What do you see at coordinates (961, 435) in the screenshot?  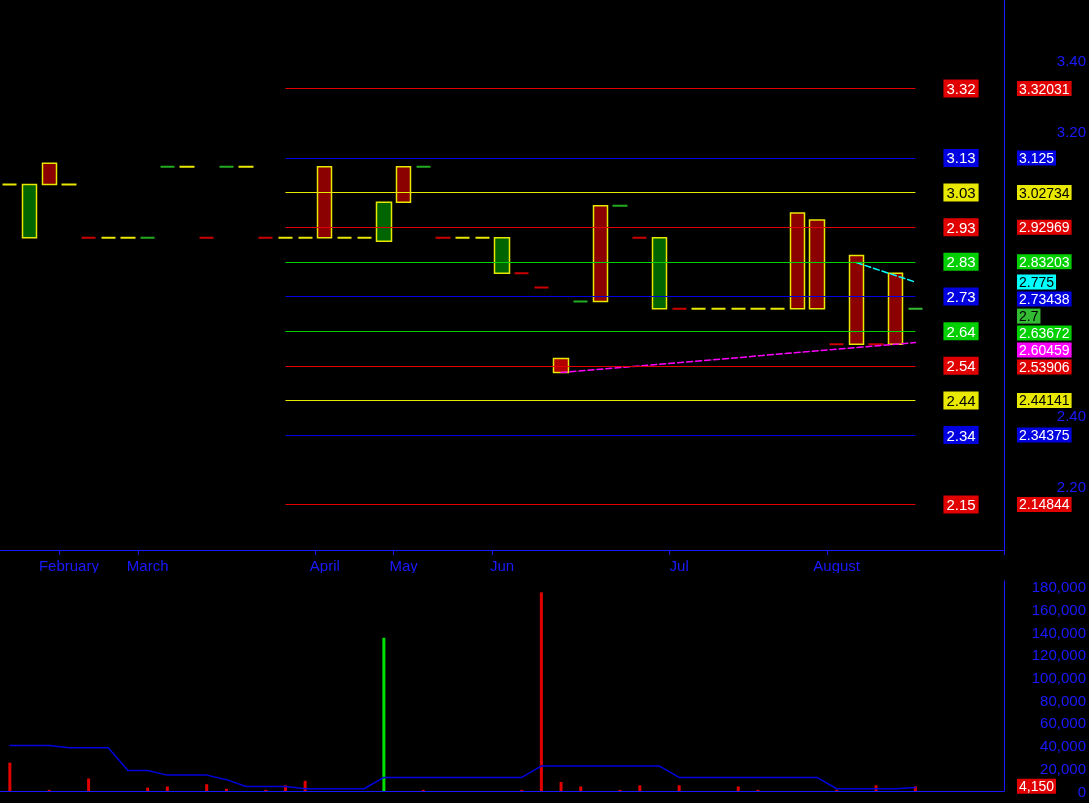 I see `ref-line-label: 2.34` at bounding box center [961, 435].